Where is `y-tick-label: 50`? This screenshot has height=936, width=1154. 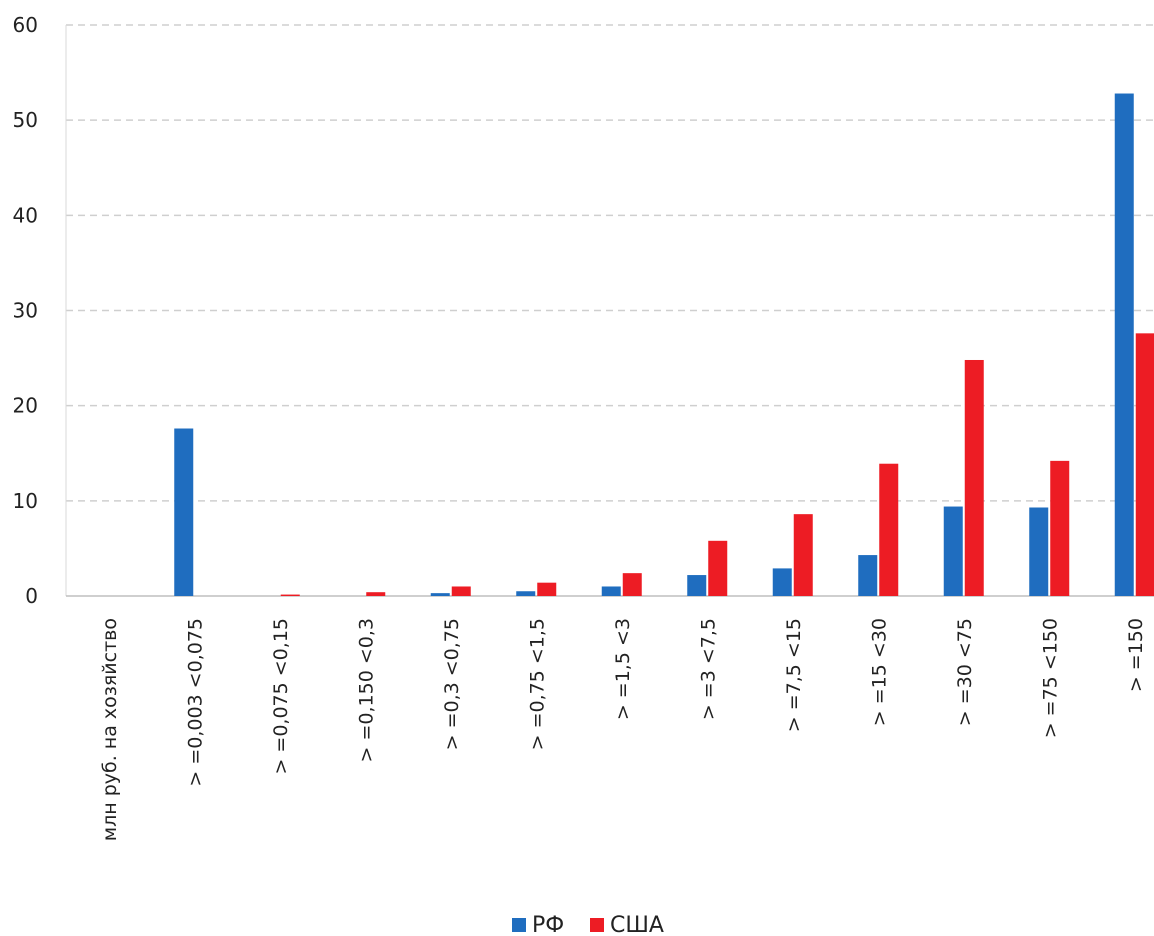 y-tick-label: 50 is located at coordinates (25, 120).